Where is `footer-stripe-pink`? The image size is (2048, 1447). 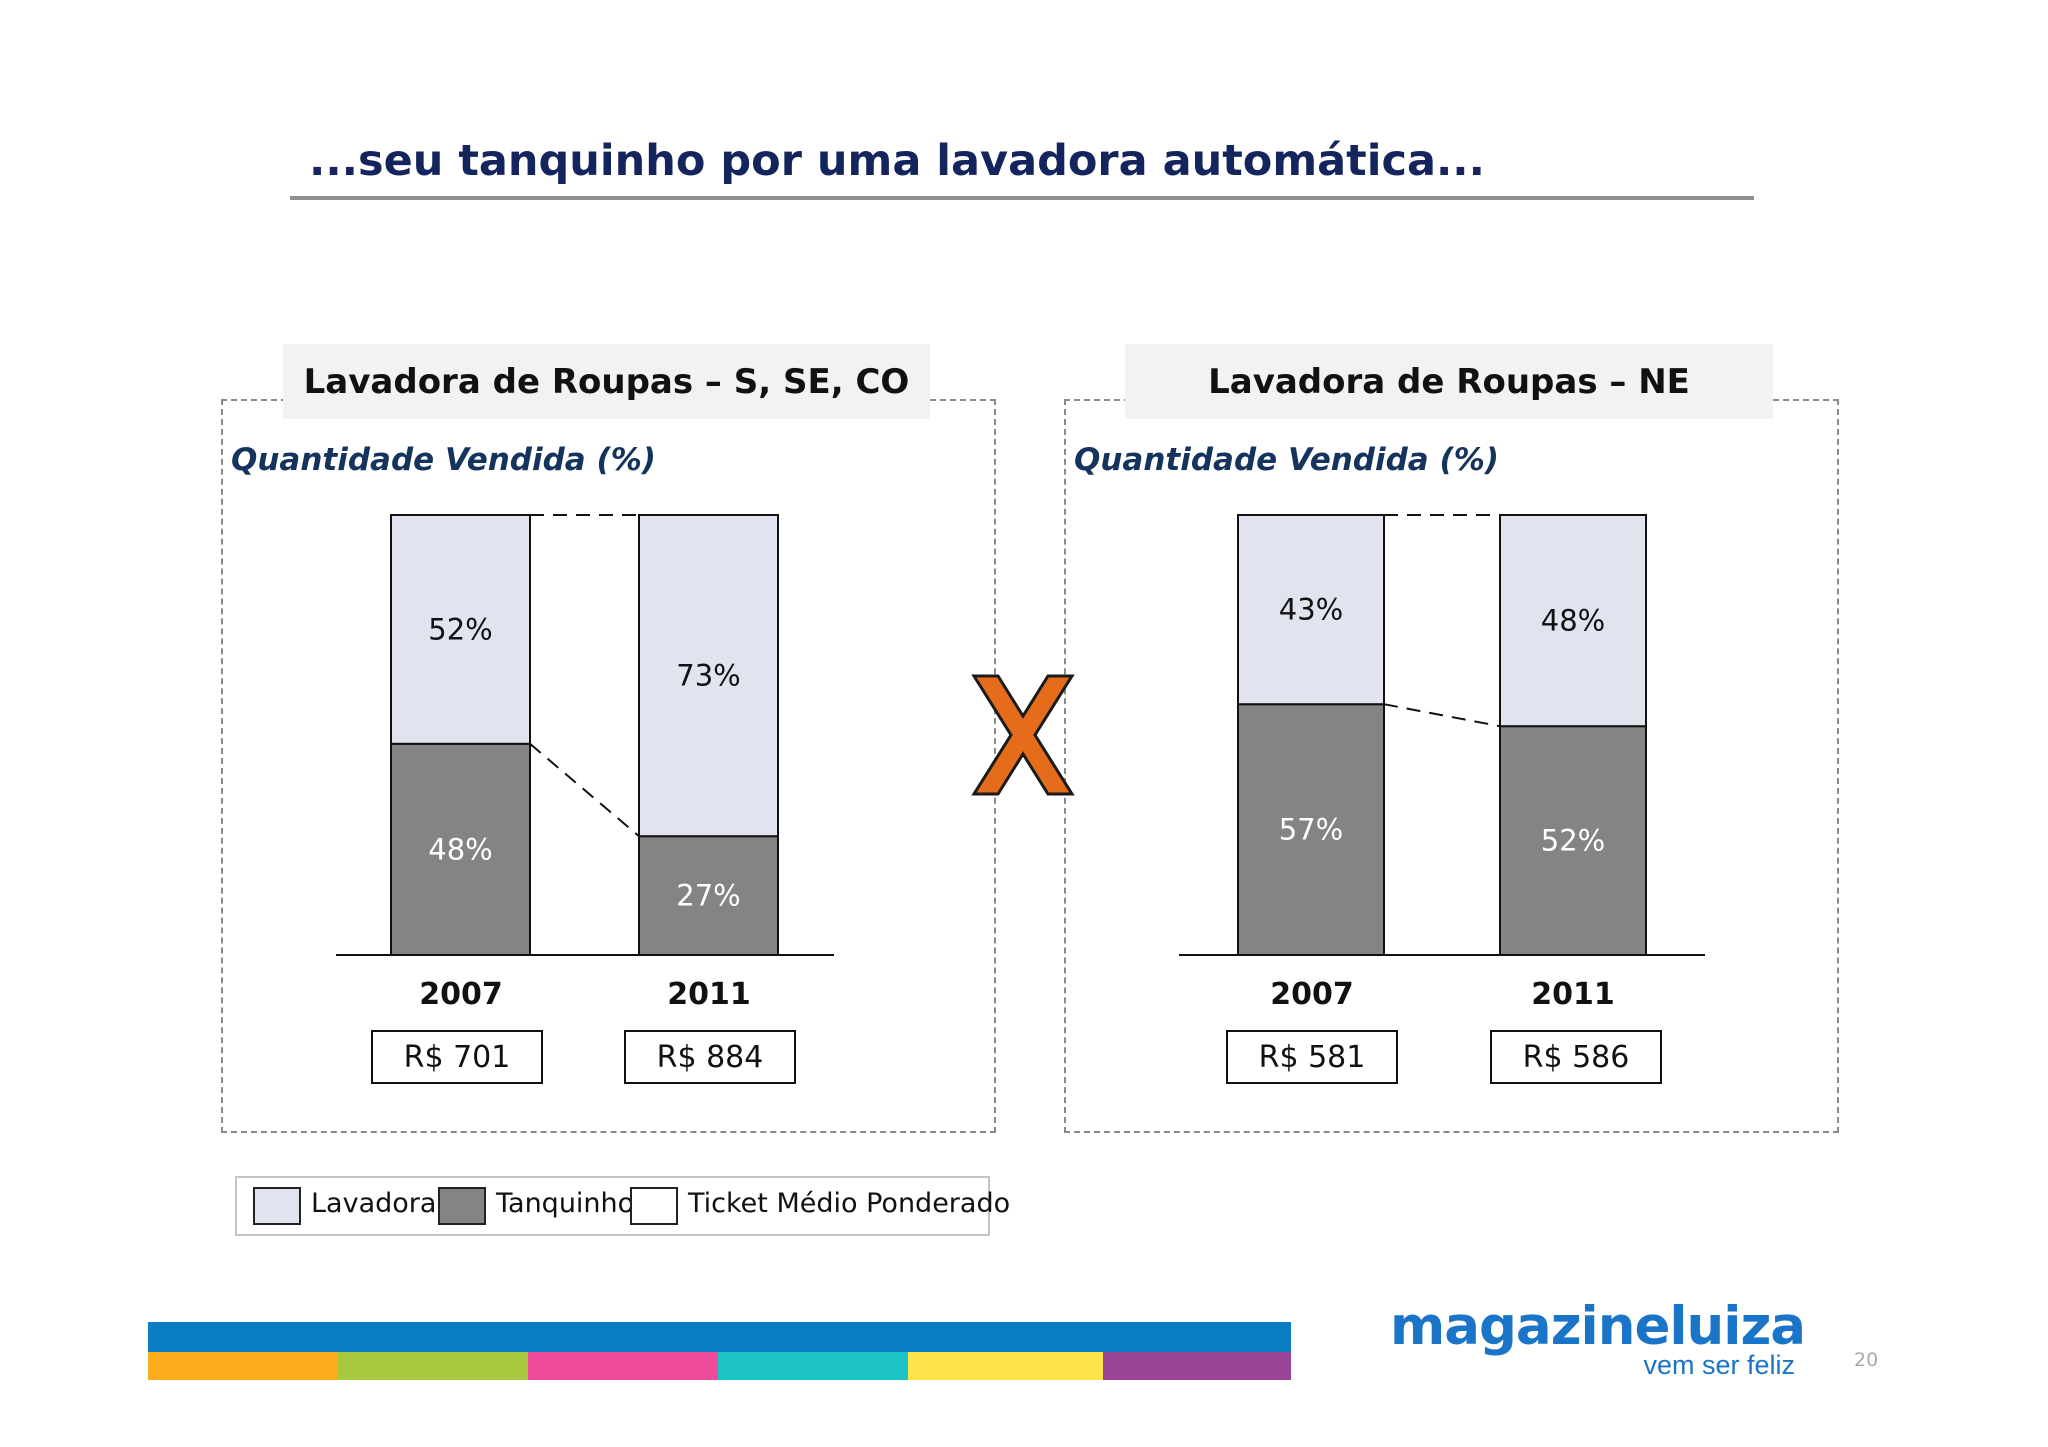 footer-stripe-pink is located at coordinates (623, 1366).